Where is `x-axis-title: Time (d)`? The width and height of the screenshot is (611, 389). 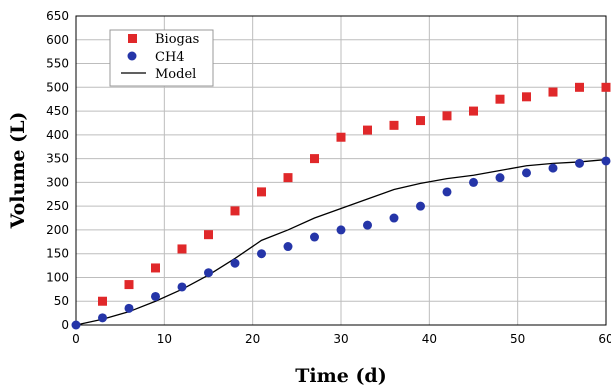
x-axis-title: Time (d) is located at coordinates (340, 376).